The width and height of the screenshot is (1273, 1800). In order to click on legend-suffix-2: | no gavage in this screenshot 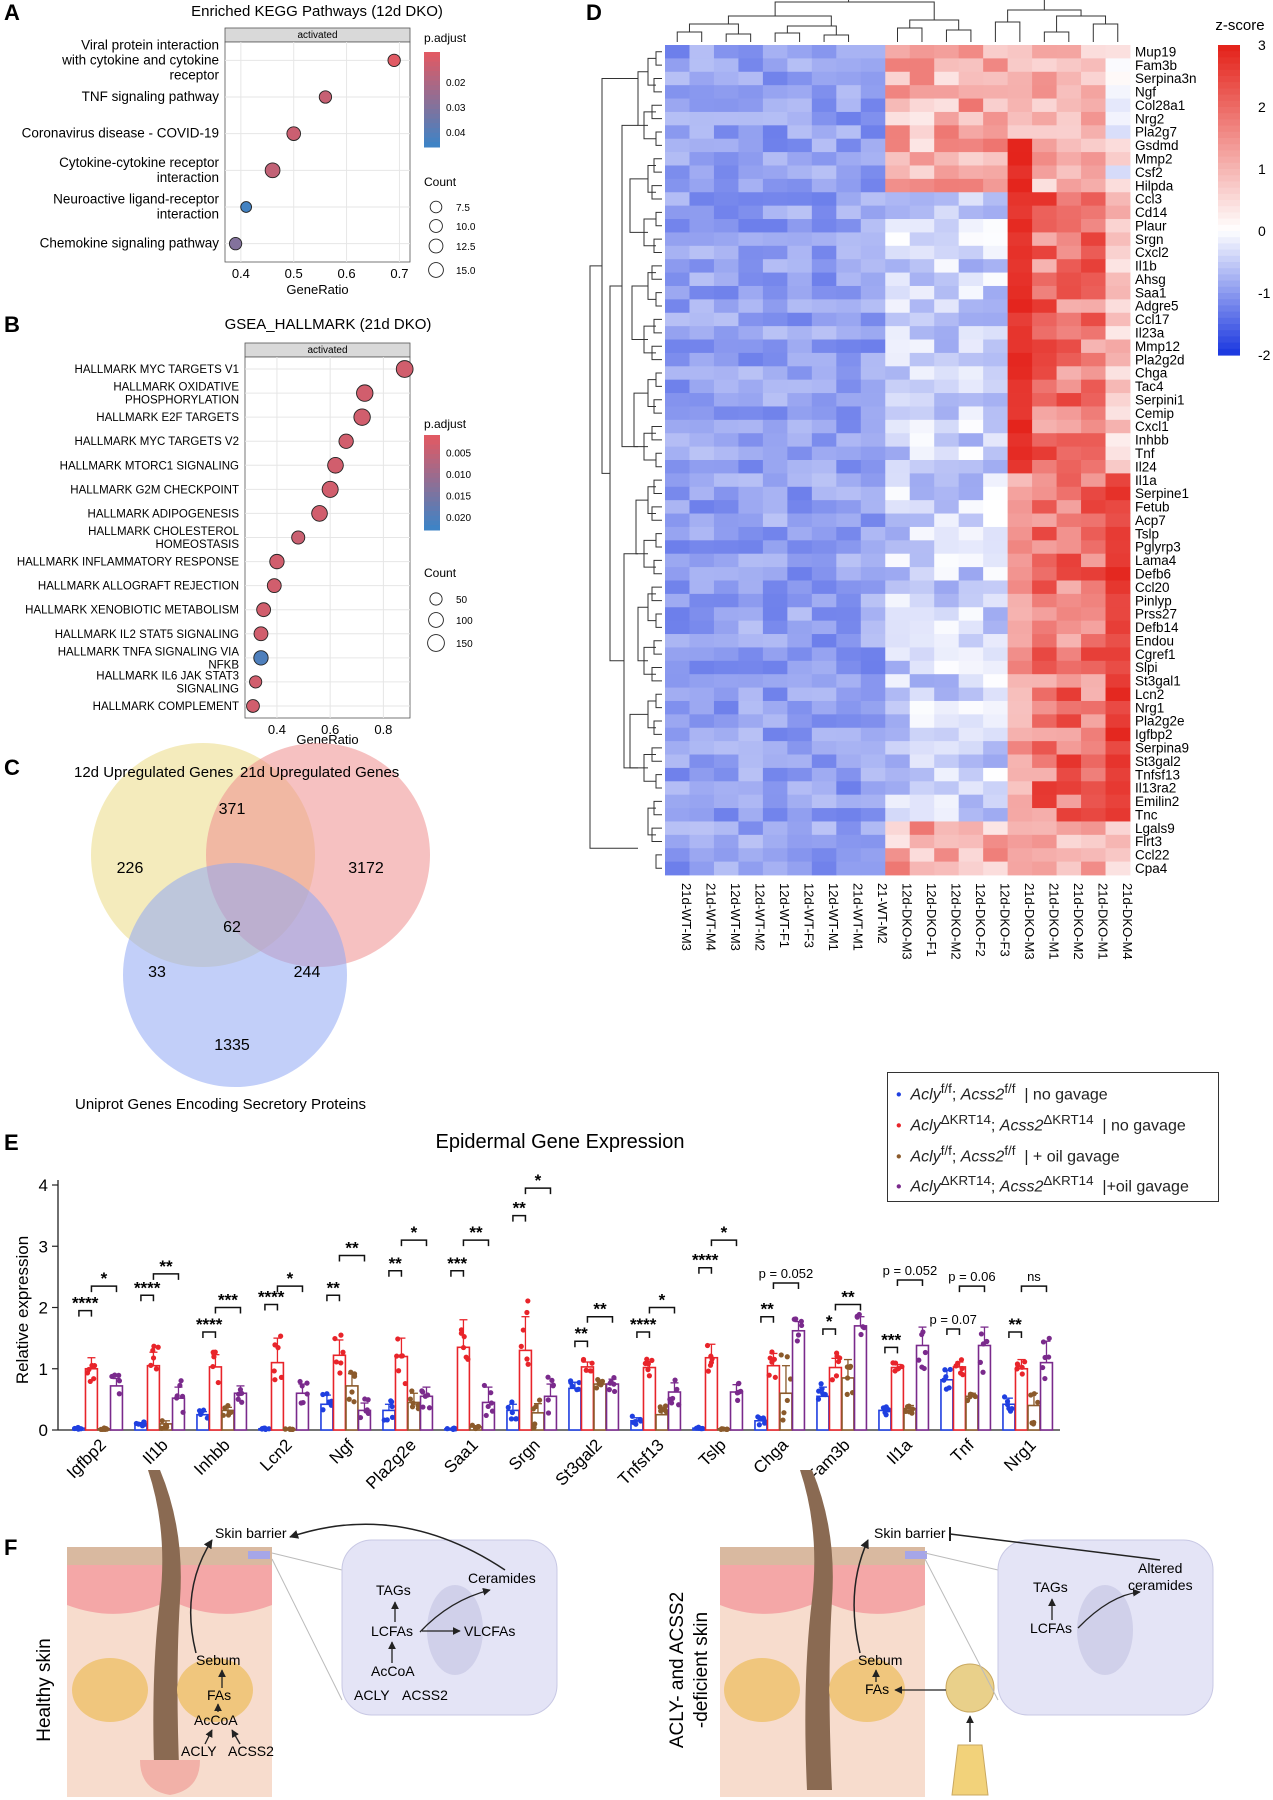, I will do `click(1144, 1126)`.